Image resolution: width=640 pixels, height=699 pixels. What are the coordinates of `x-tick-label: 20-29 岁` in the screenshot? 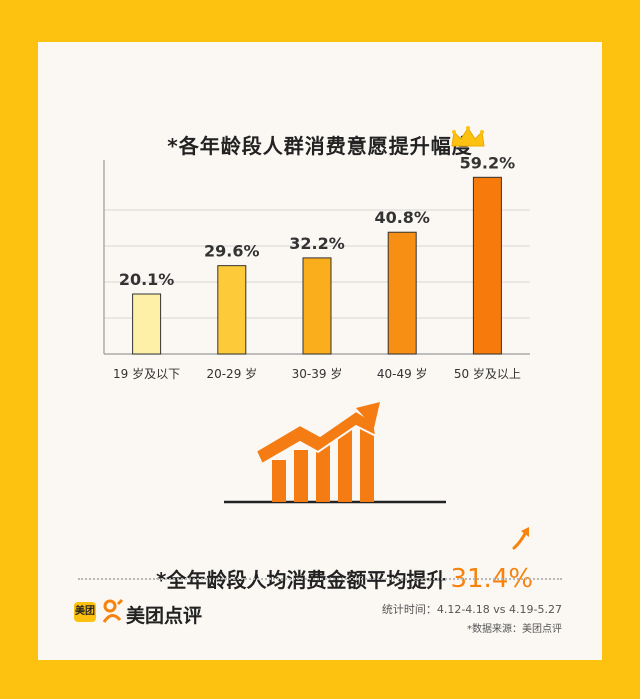 It's located at (231, 373).